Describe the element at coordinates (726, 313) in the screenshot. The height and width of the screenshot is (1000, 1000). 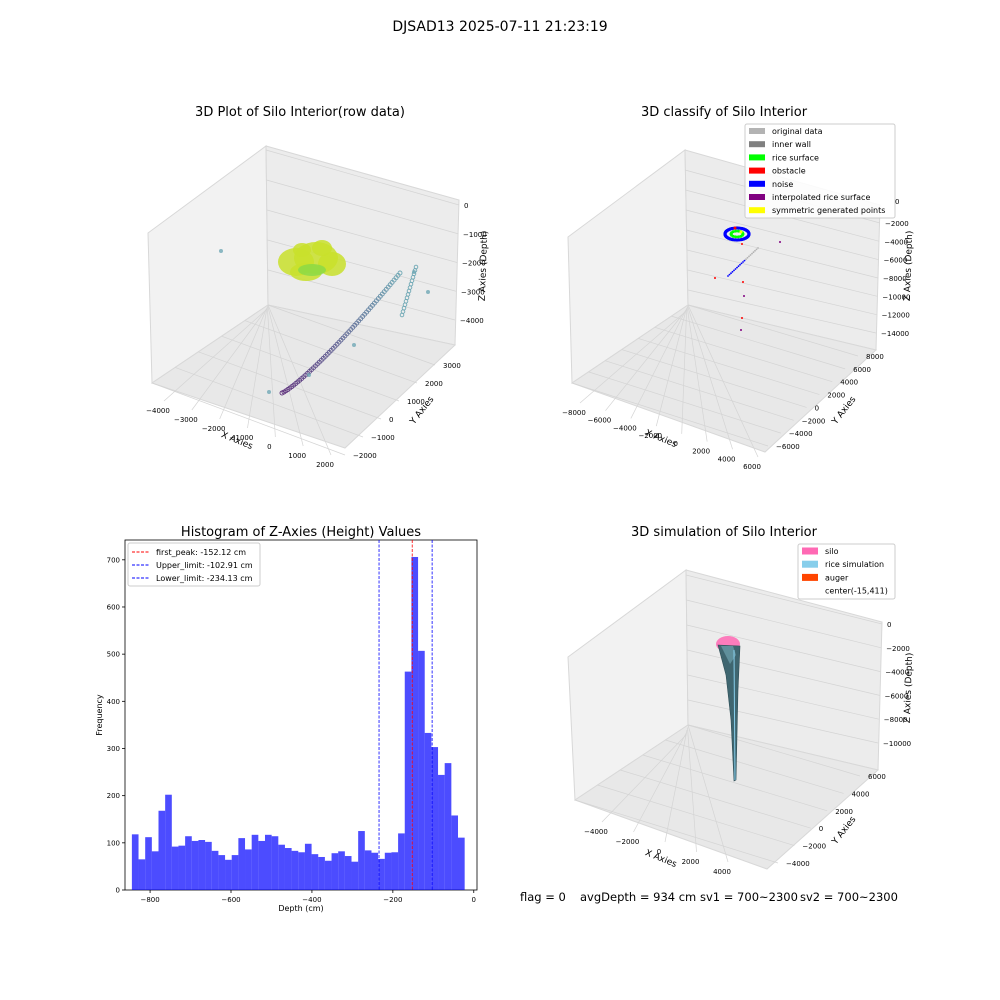
I see `classify3d-gridlines` at that location.